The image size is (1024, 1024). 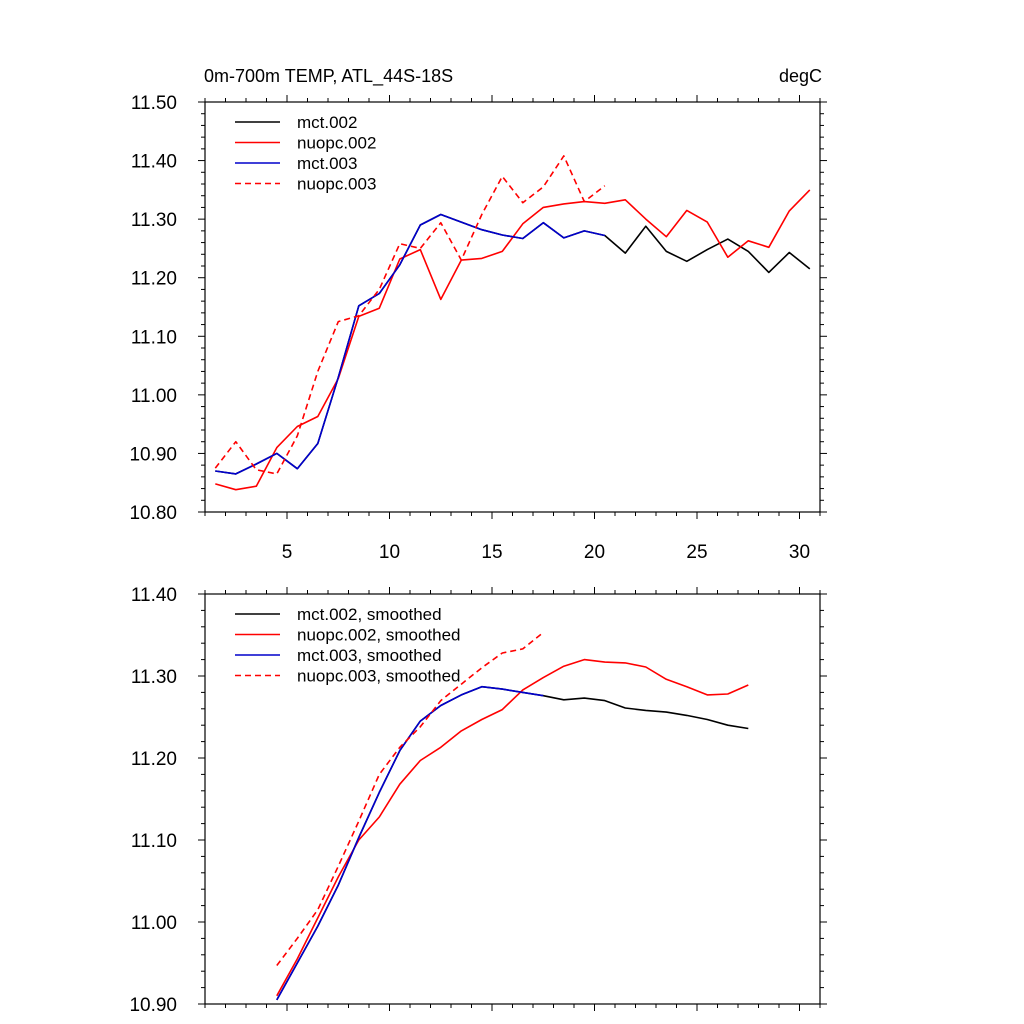 I want to click on series-line-mct-002-smoothed, so click(x=512, y=843).